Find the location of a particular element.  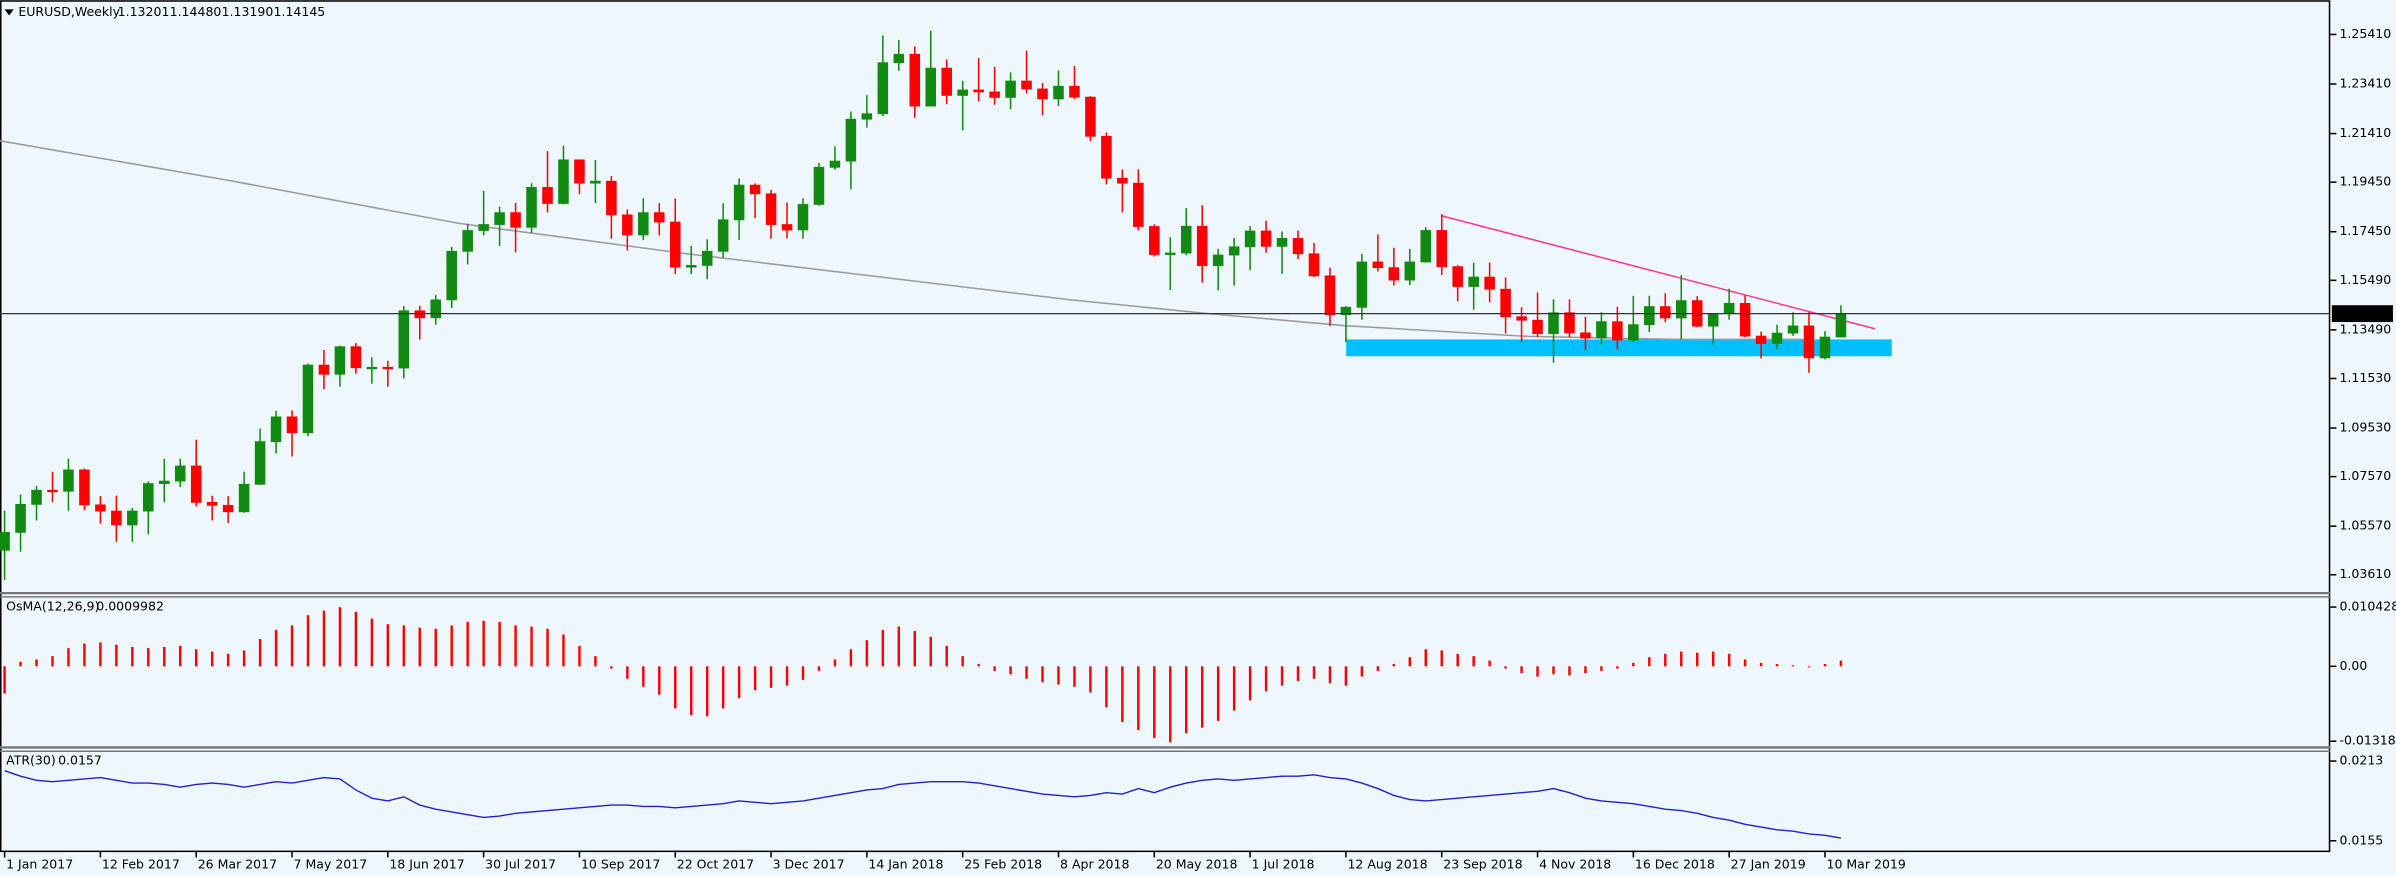

indicator-value: 0.0009982 is located at coordinates (130, 605).